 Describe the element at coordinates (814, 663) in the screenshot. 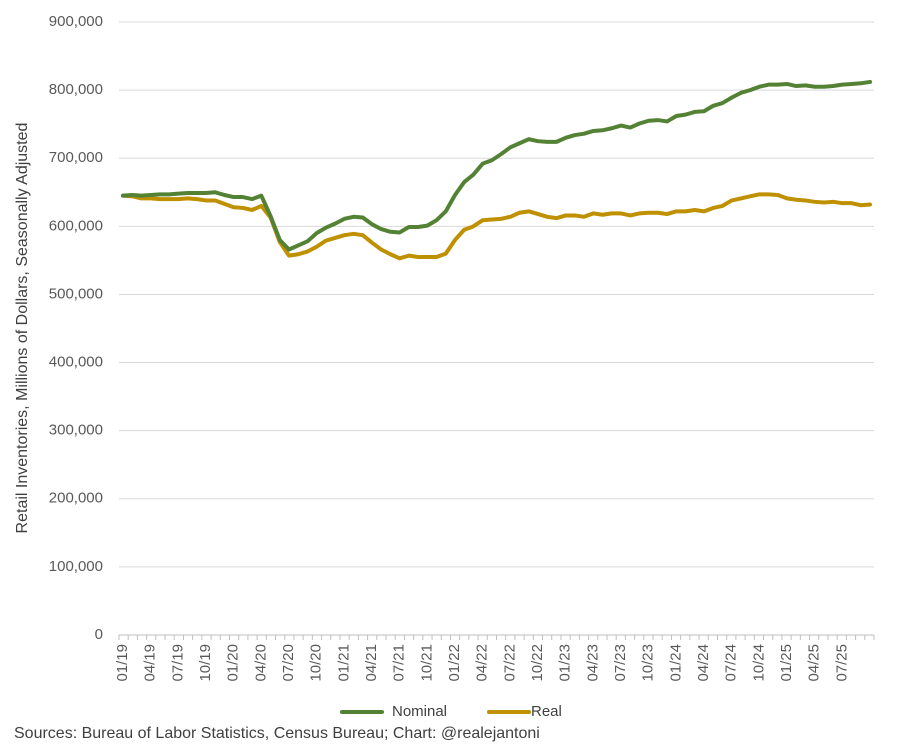

I see `x-tick-label: 04/25` at that location.